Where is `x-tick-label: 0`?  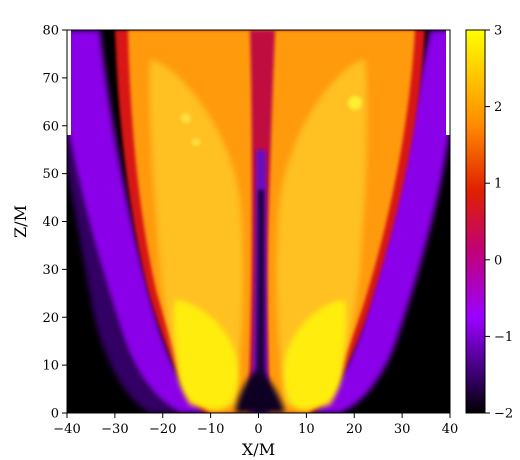
x-tick-label: 0 is located at coordinates (258, 429).